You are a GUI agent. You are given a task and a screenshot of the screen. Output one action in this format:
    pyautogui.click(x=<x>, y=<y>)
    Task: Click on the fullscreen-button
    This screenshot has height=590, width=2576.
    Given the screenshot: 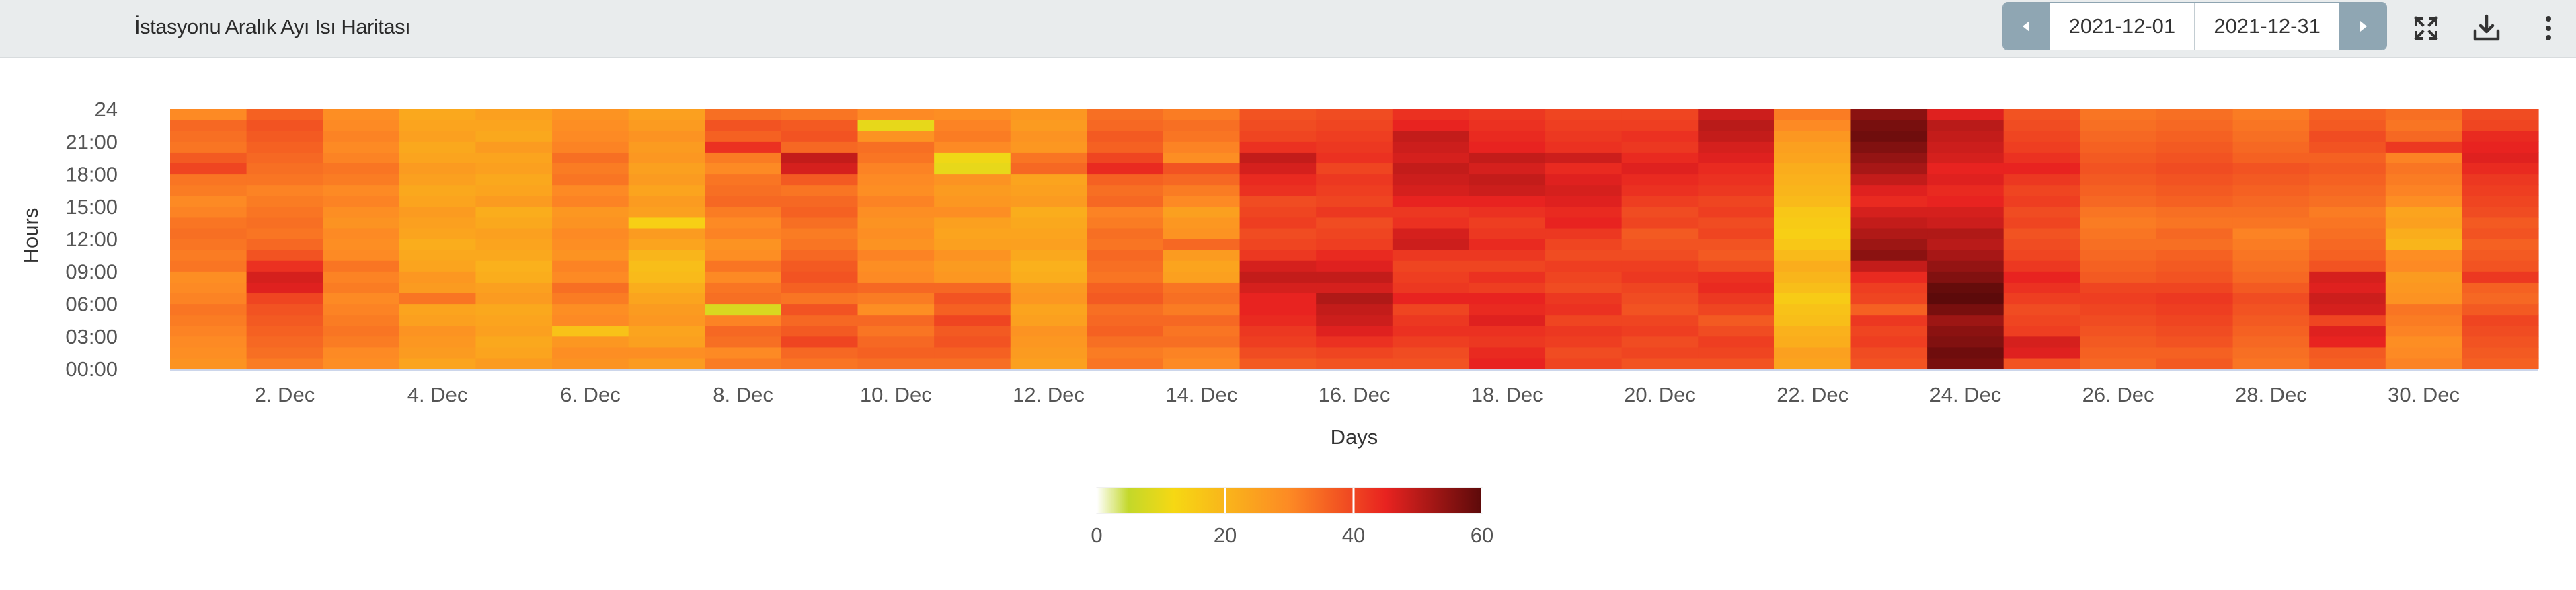 What is the action you would take?
    pyautogui.click(x=2426, y=28)
    